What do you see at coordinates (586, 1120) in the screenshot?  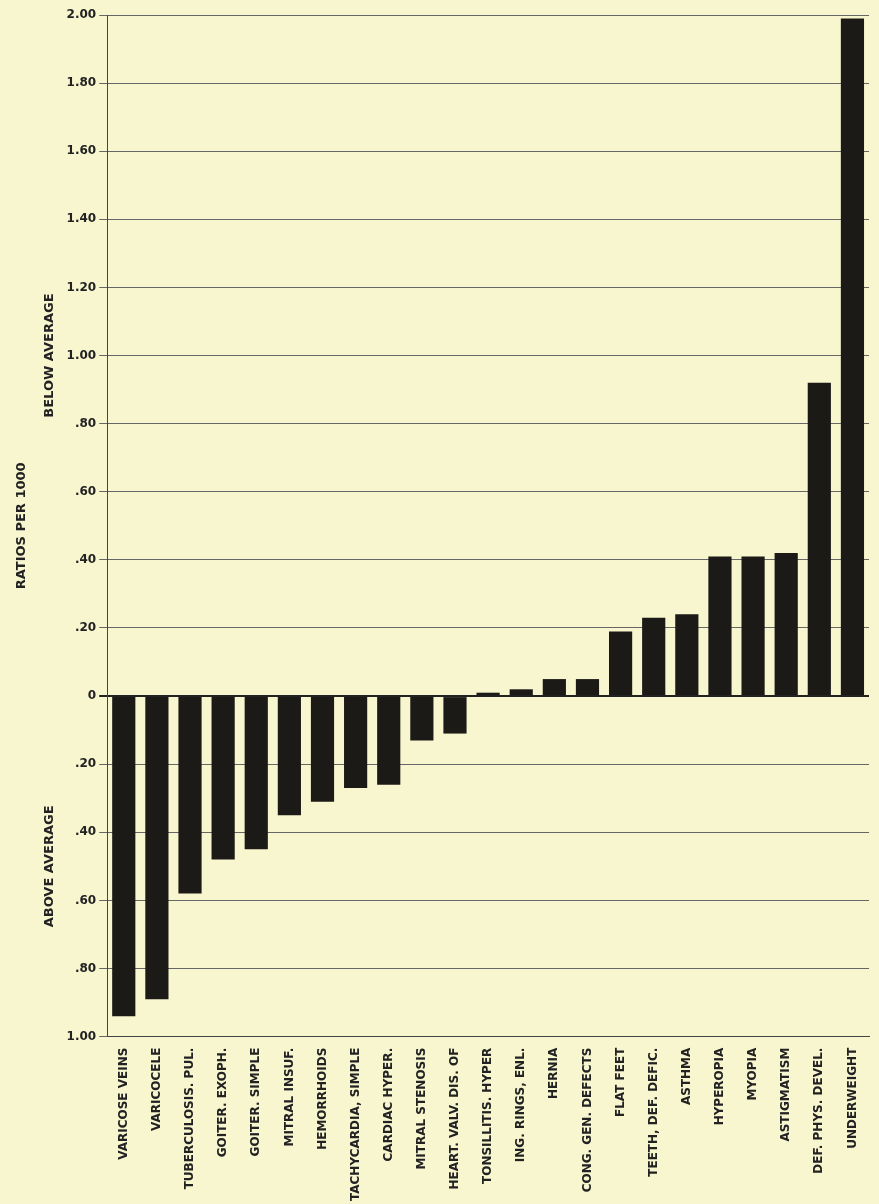 I see `x-tick-label: CONG. GEN. DEFECTS` at bounding box center [586, 1120].